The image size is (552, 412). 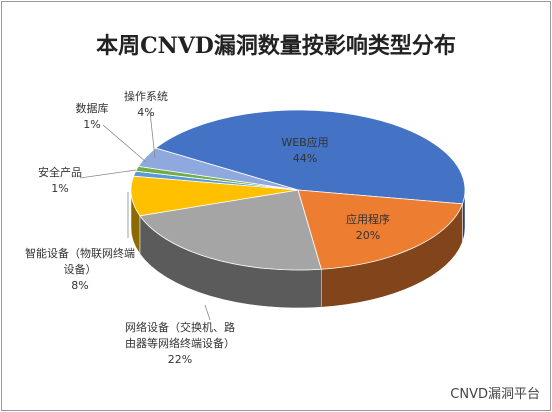 I want to click on data-label: 网络设备（交换机、路由器等网络终端设备） 22%, so click(x=180, y=344).